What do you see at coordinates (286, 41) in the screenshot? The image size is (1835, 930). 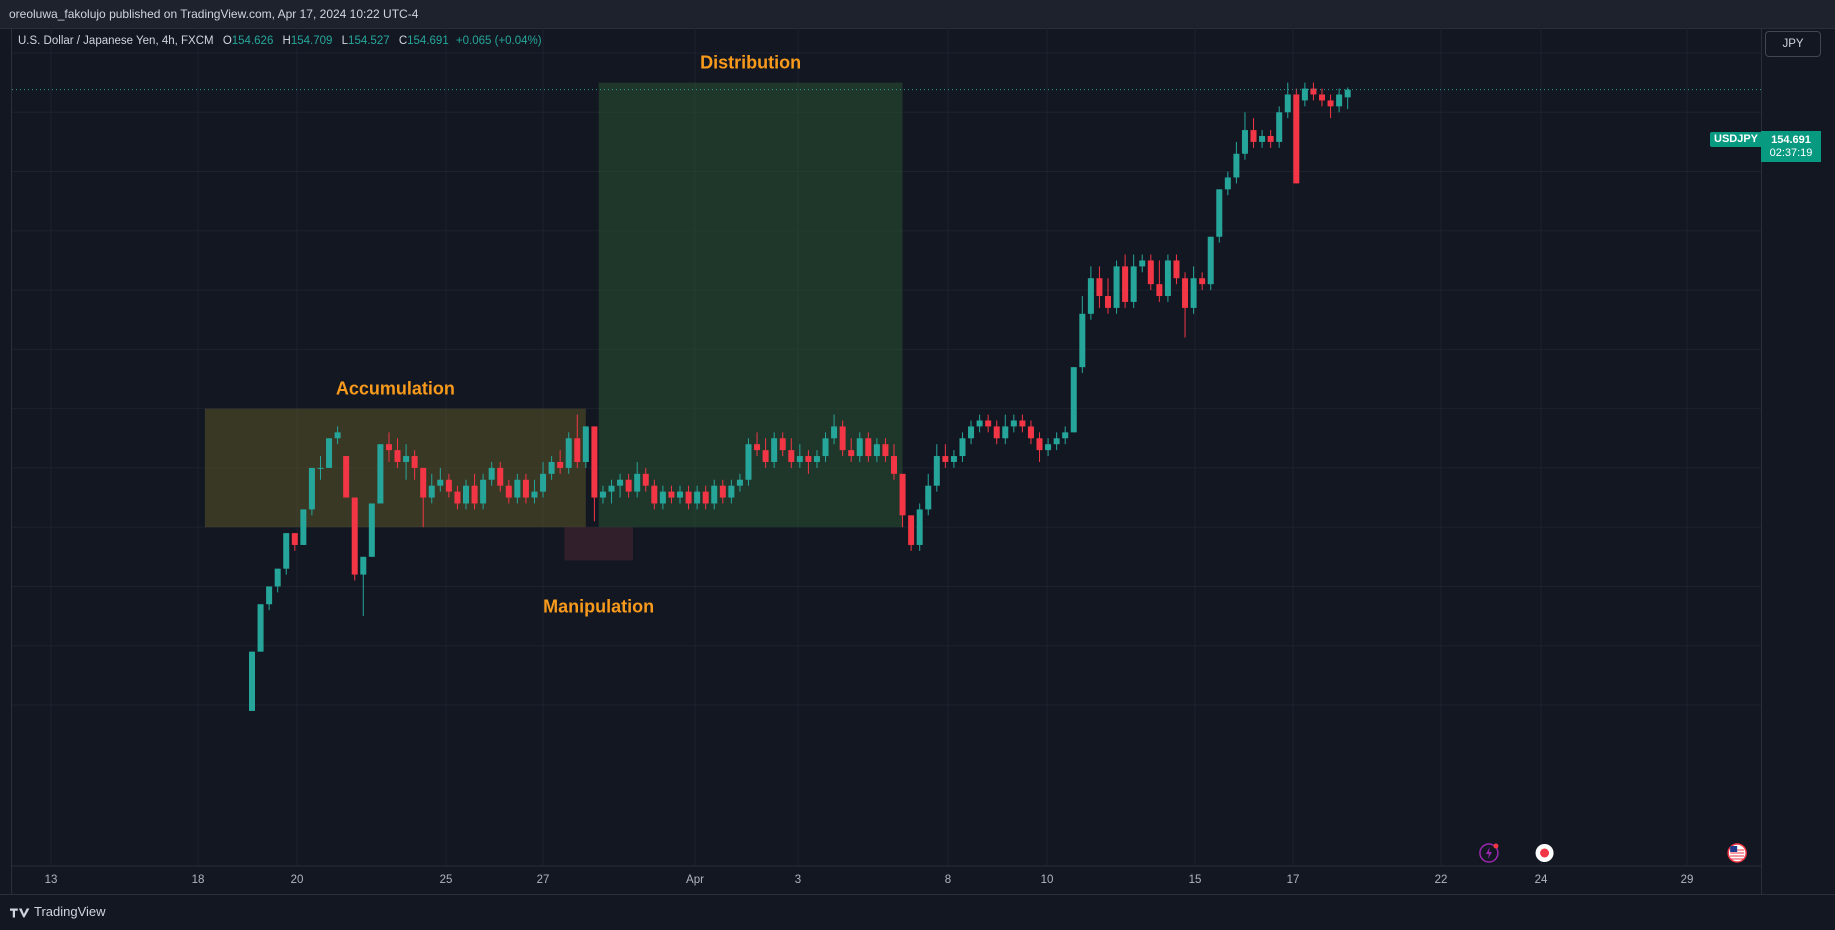 I see `high-label: H` at bounding box center [286, 41].